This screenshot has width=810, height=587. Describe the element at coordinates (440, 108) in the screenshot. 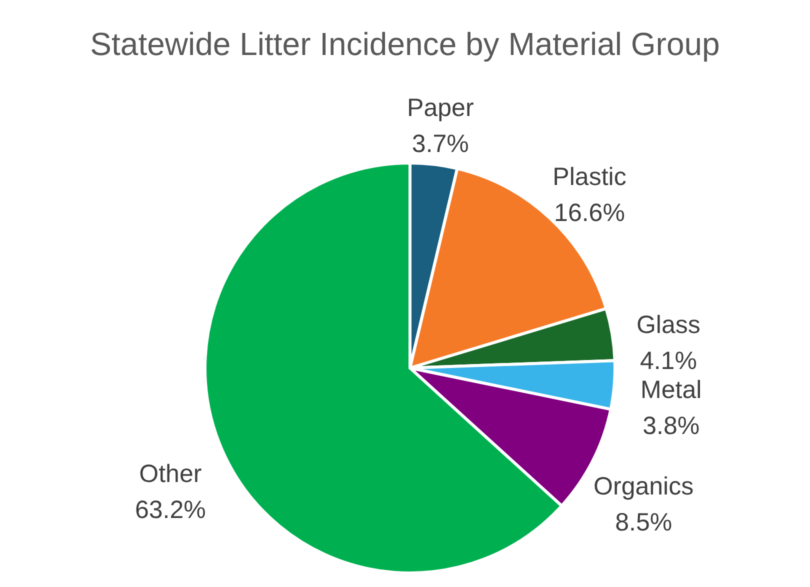

I see `slice-label: Paper` at that location.